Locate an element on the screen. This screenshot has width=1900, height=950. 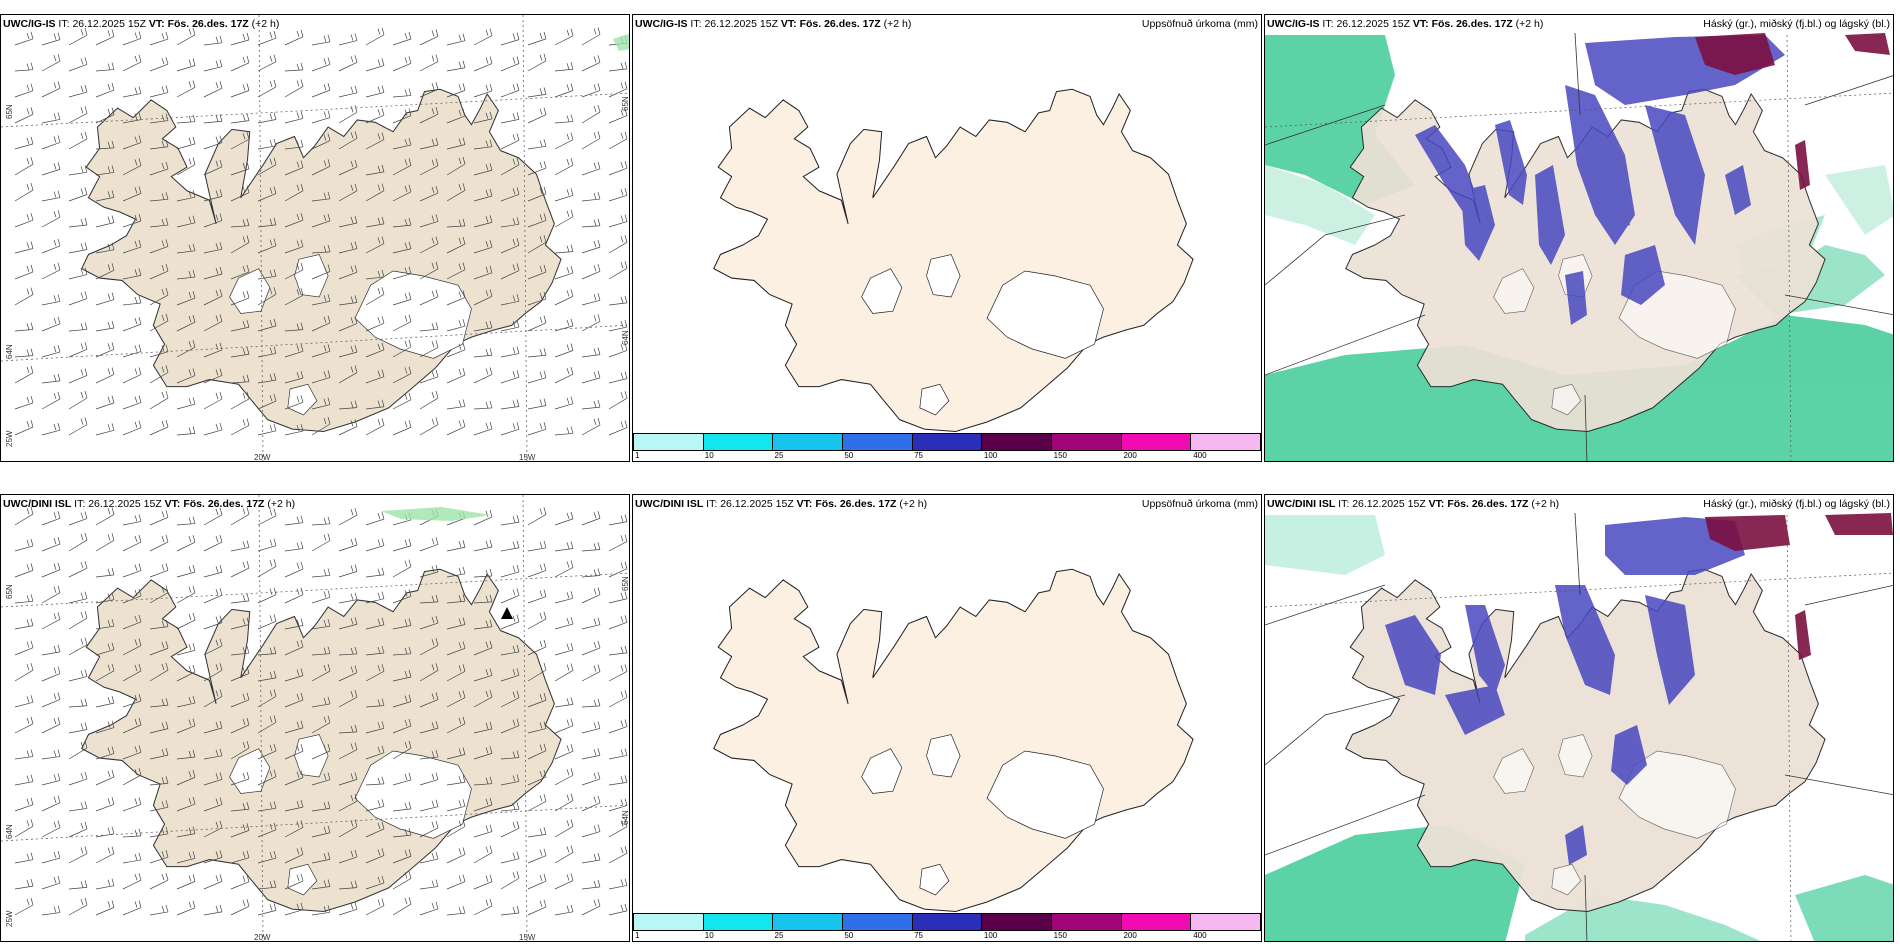
lat-label: 64N is located at coordinates (9, 831).